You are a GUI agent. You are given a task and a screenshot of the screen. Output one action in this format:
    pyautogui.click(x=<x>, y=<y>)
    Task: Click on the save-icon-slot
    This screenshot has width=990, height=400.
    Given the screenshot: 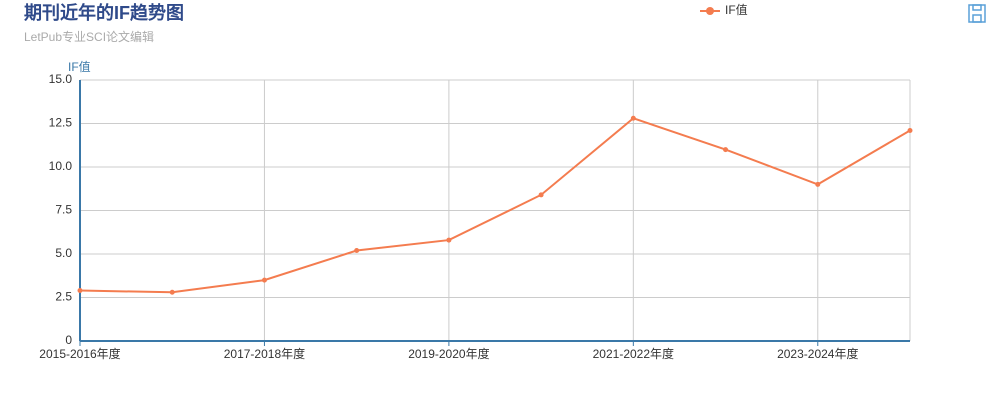 What is the action you would take?
    pyautogui.click(x=977, y=7)
    